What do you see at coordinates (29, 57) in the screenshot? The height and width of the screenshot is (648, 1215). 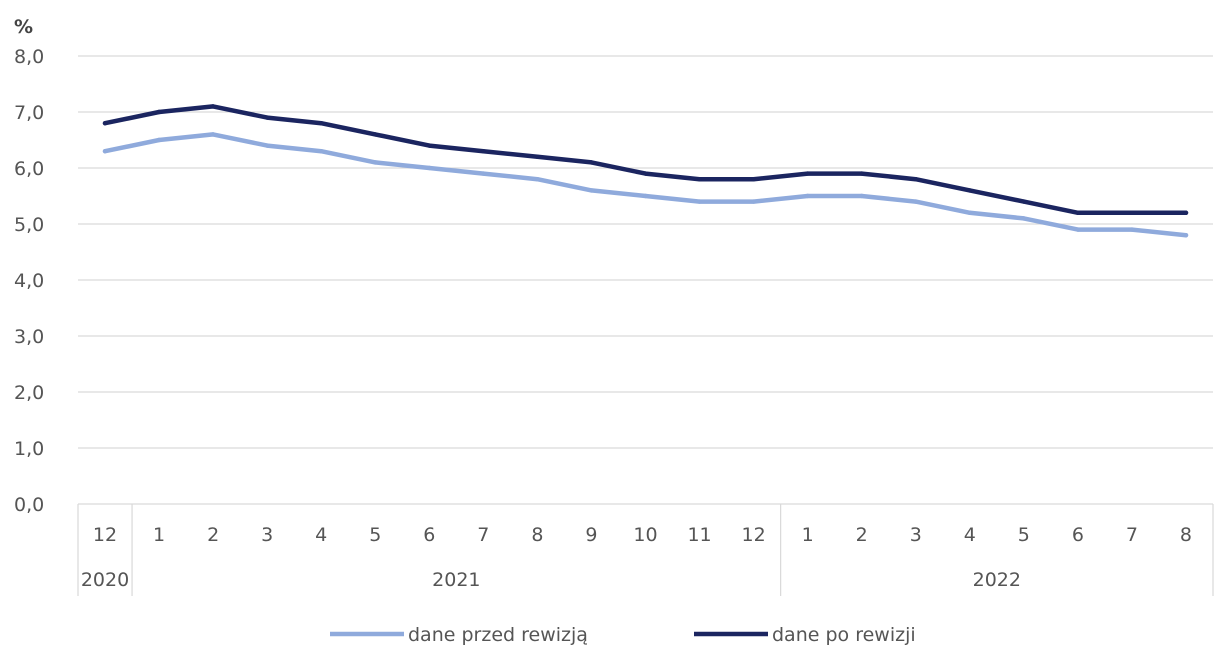 I see `y-tick-label: 8,0` at bounding box center [29, 57].